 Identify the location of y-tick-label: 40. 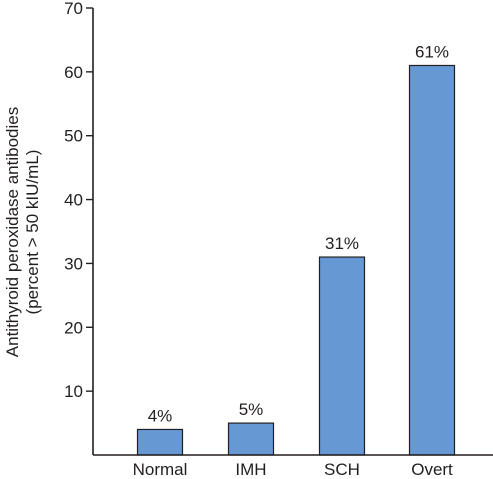
(73, 200).